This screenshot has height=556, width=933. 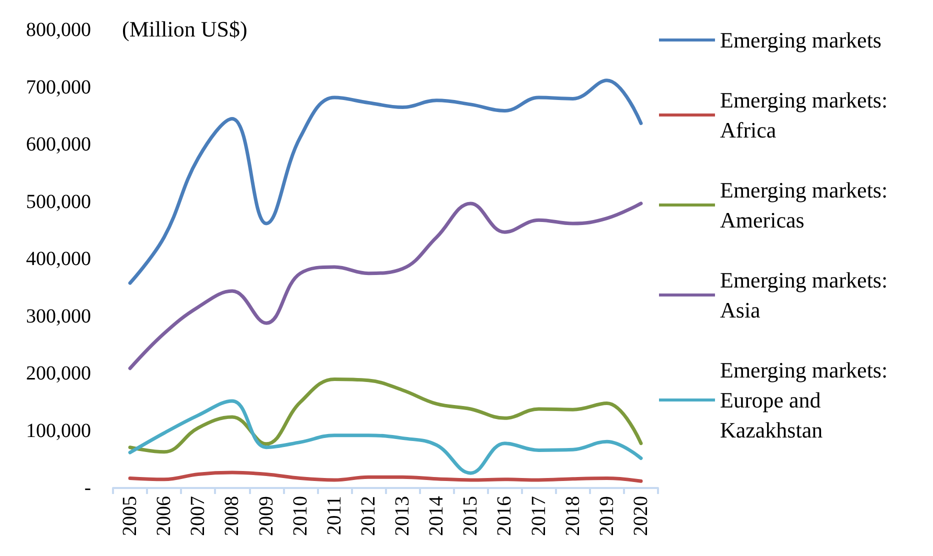 I want to click on y-tick-label: -, so click(x=87, y=488).